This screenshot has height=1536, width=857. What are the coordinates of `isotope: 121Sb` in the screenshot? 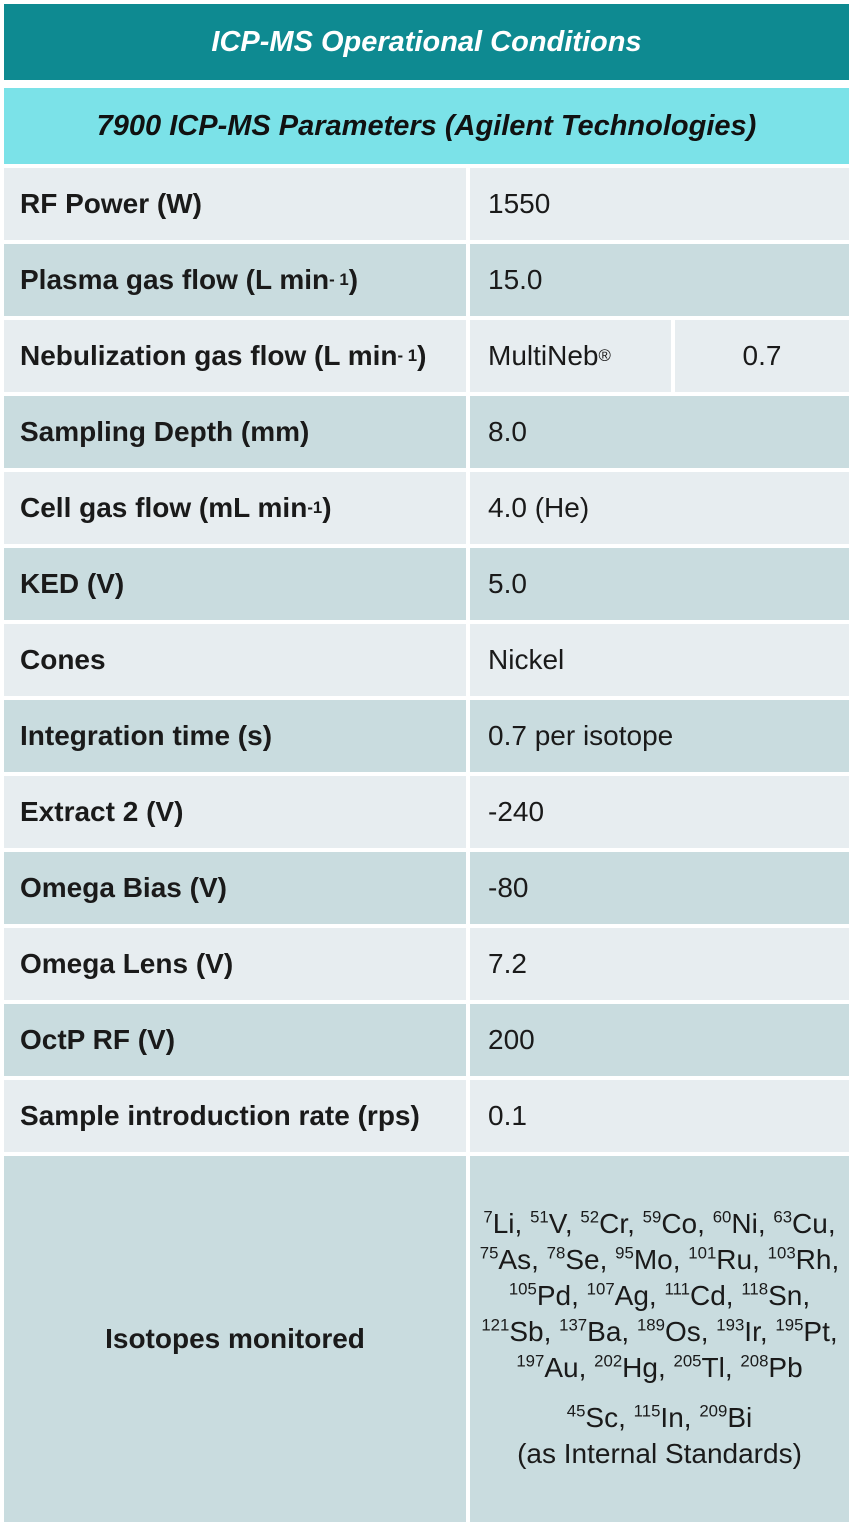 It's located at (512, 1331).